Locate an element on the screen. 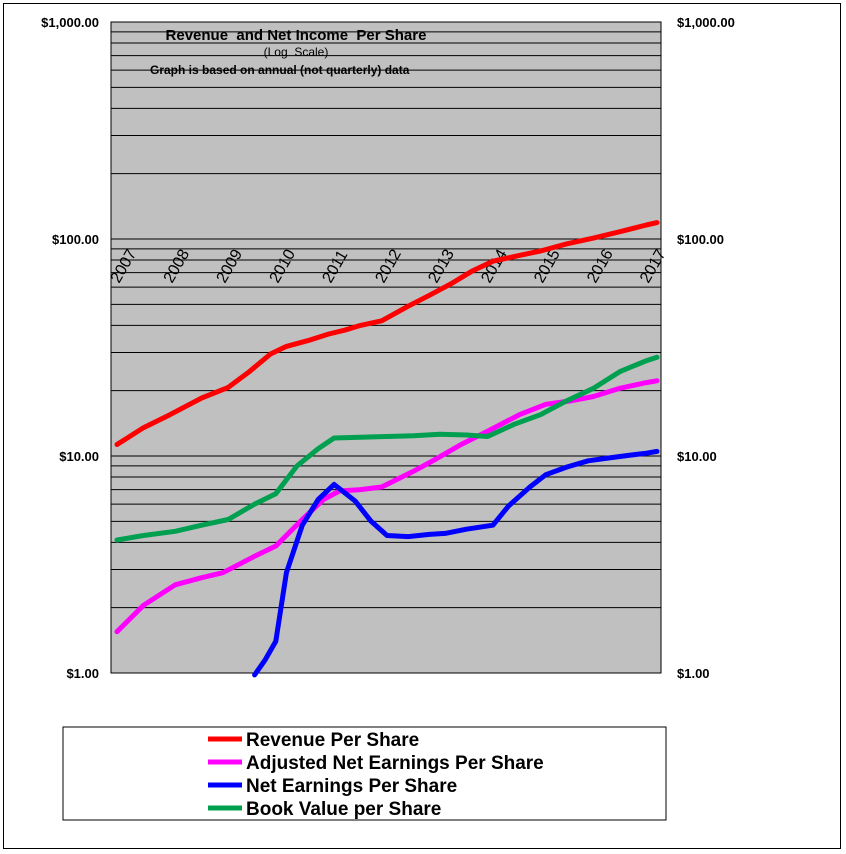 This screenshot has width=846, height=854. y-tick-label-left: $10.00 is located at coordinates (79, 456).